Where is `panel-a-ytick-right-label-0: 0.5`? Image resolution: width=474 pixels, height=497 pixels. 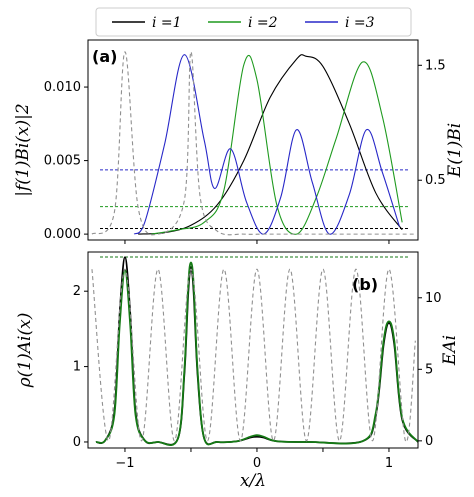
panel-a-ytick-right-label-0: 0.5 is located at coordinates (435, 180).